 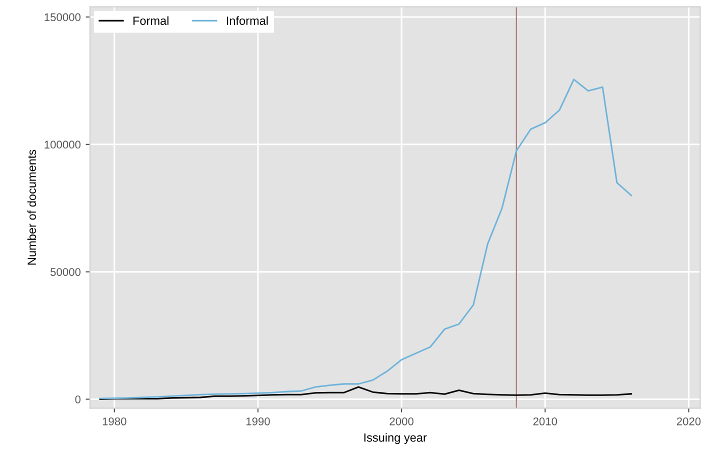 I want to click on y-tick-label: 50000, so click(x=65, y=272).